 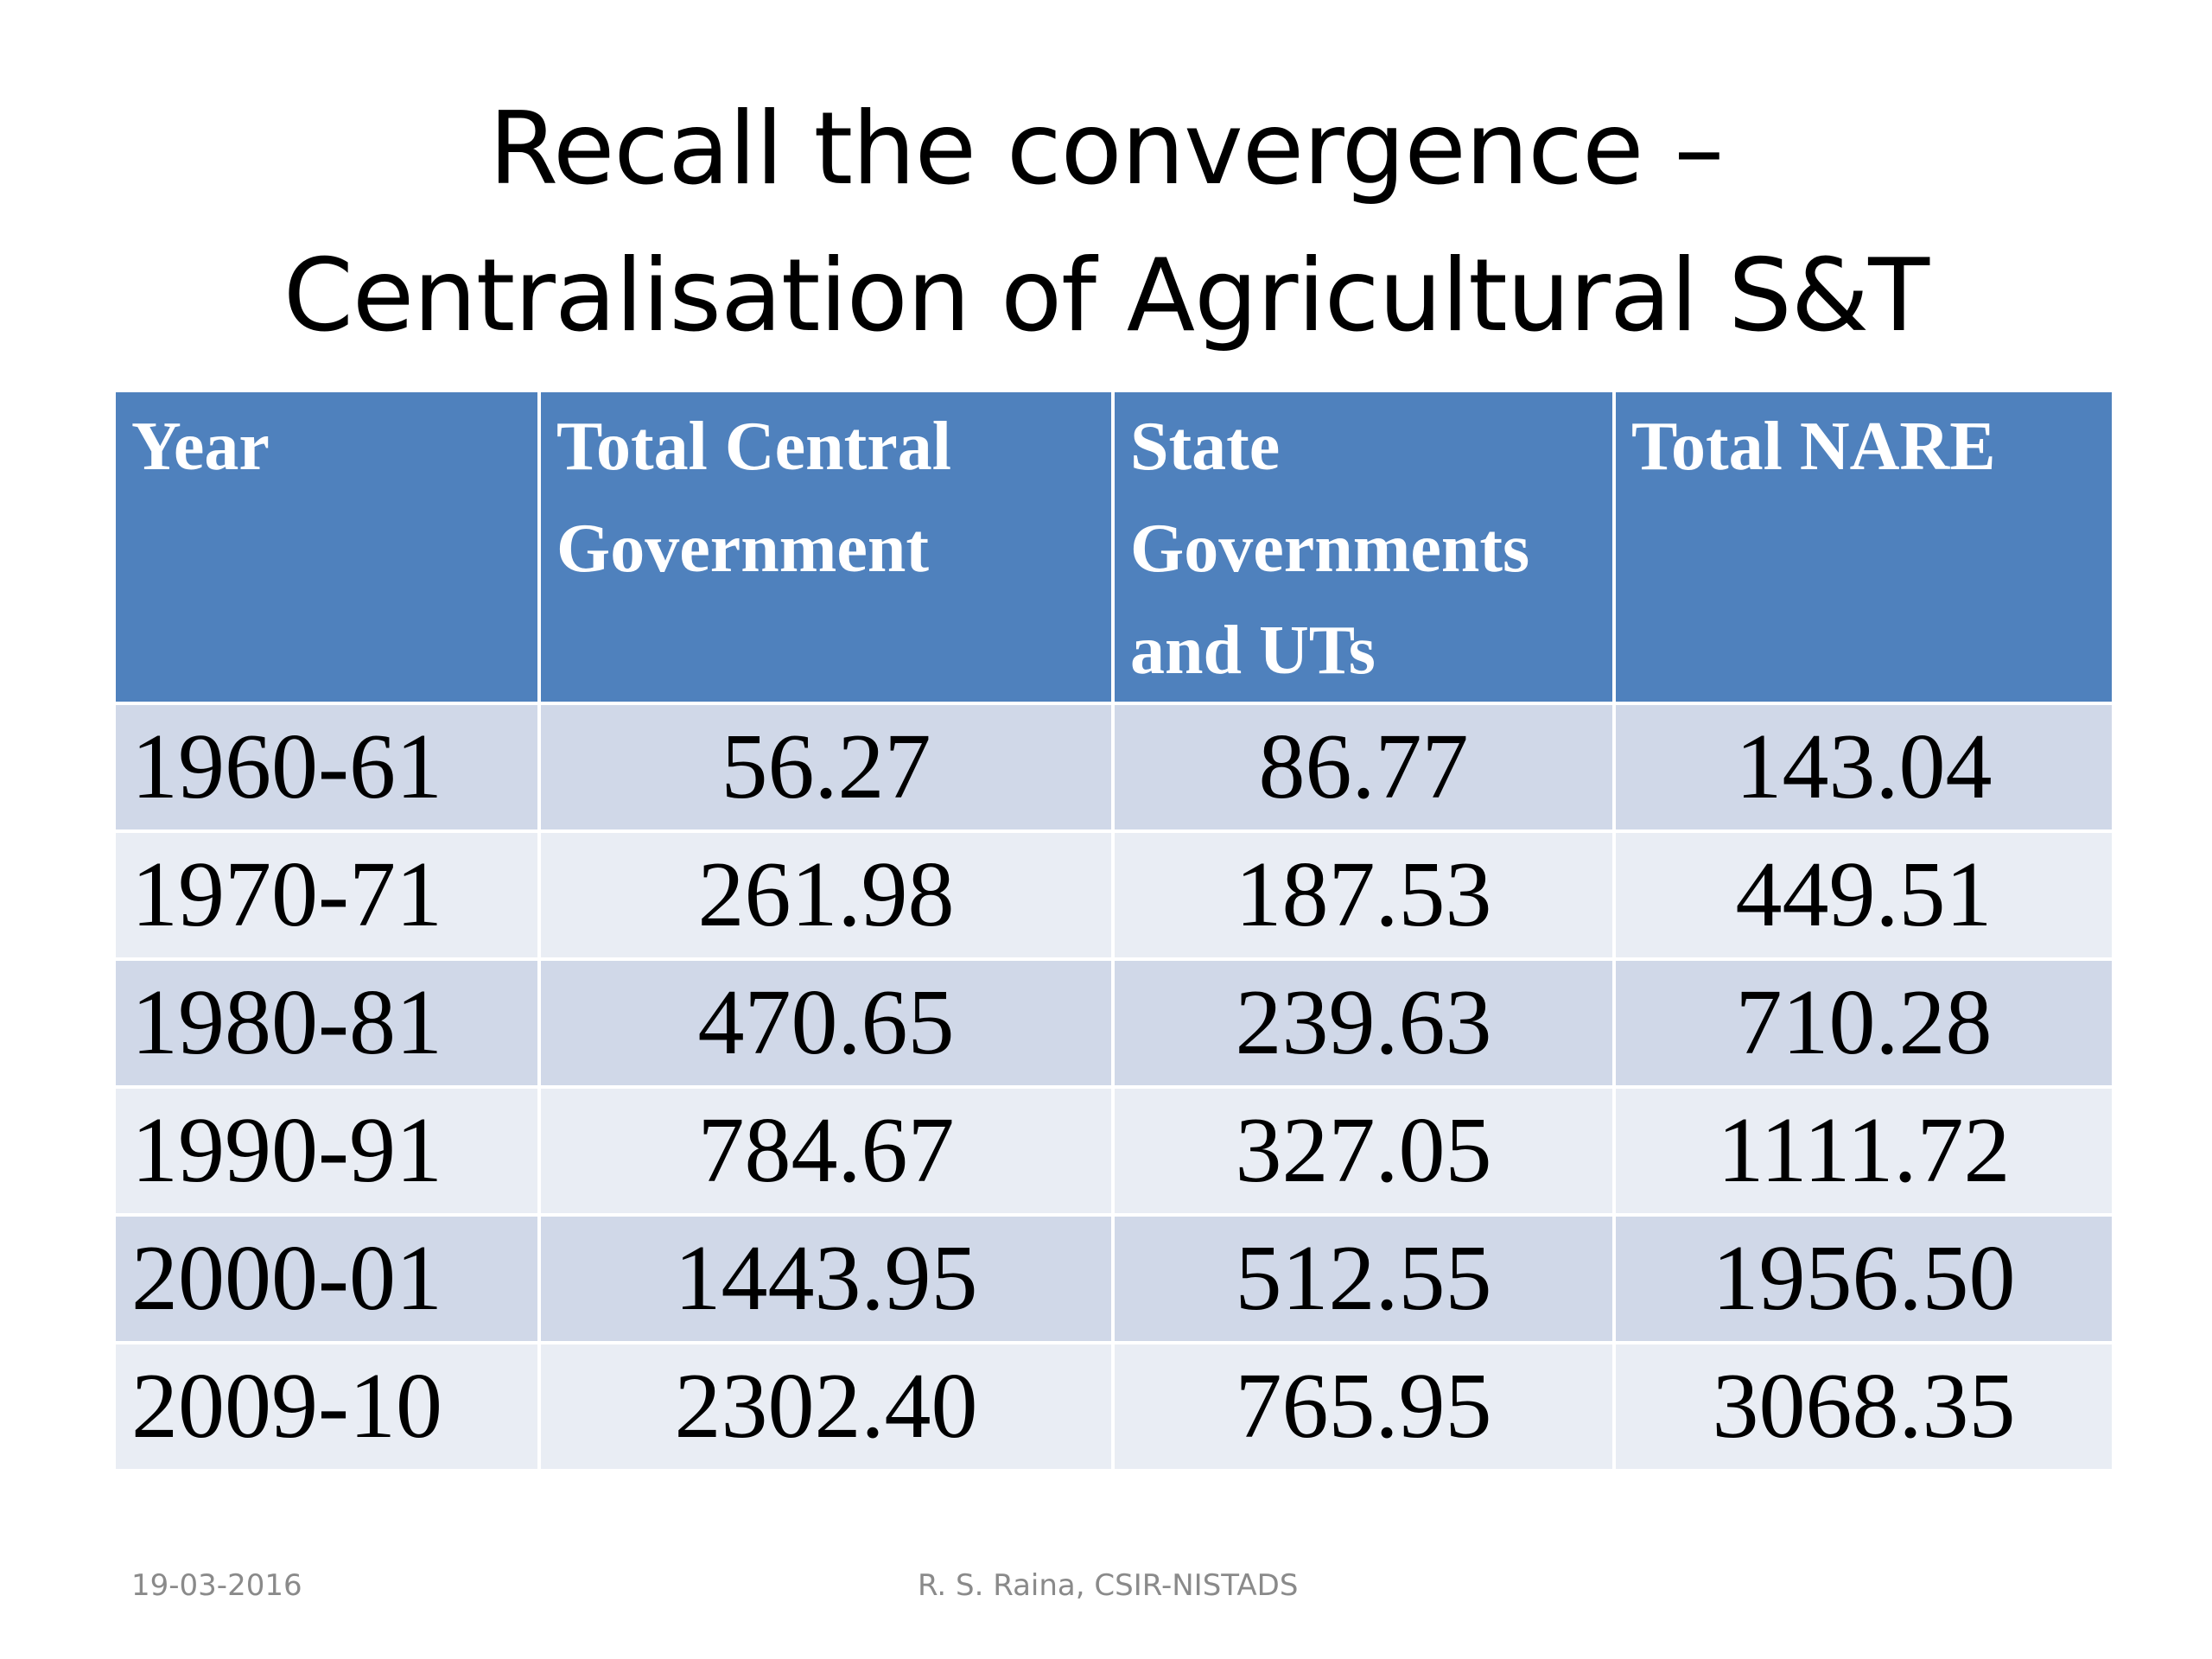 What do you see at coordinates (1108, 1585) in the screenshot?
I see `footer-author: R. S. Raina, CSIR-NISTADS` at bounding box center [1108, 1585].